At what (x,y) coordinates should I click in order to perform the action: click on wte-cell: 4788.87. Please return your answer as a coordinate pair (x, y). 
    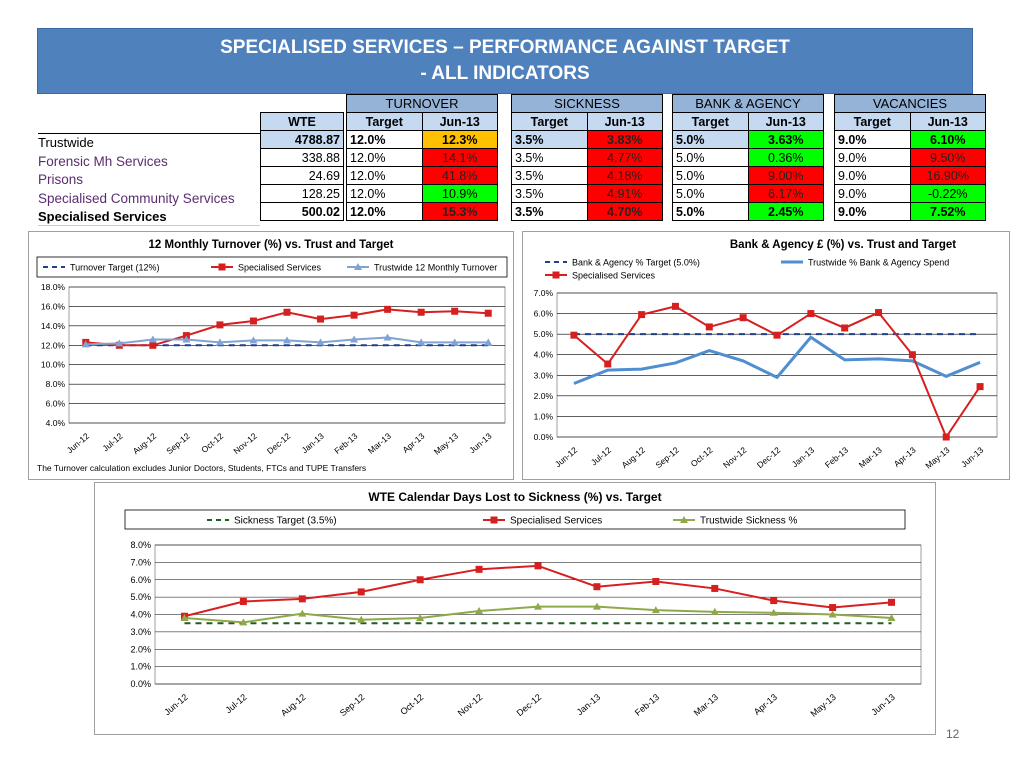
    Looking at the image, I should click on (302, 139).